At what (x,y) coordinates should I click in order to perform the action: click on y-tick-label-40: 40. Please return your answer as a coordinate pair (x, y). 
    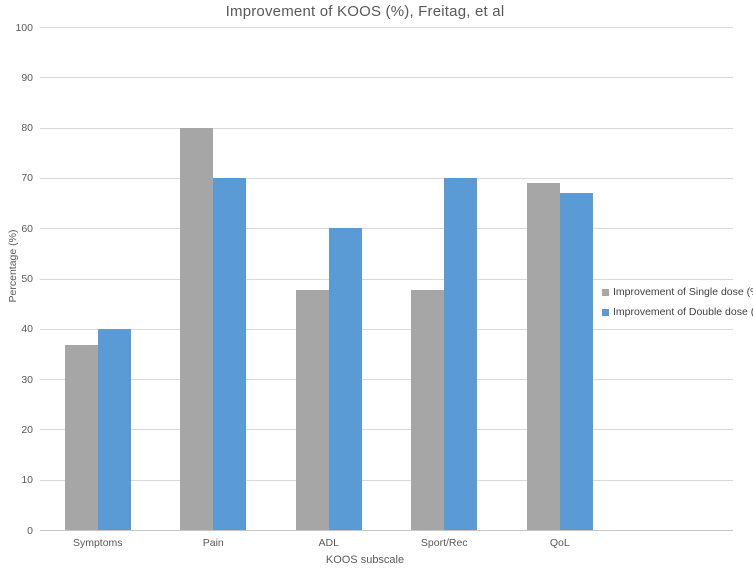
    Looking at the image, I should click on (27, 329).